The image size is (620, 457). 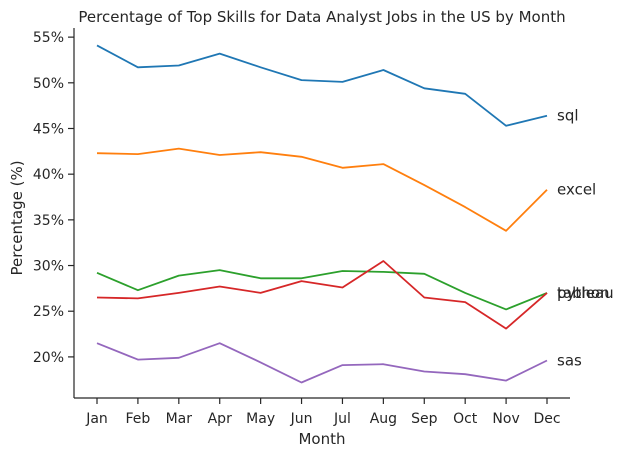 What do you see at coordinates (505, 419) in the screenshot?
I see `x-tick-label: Nov` at bounding box center [505, 419].